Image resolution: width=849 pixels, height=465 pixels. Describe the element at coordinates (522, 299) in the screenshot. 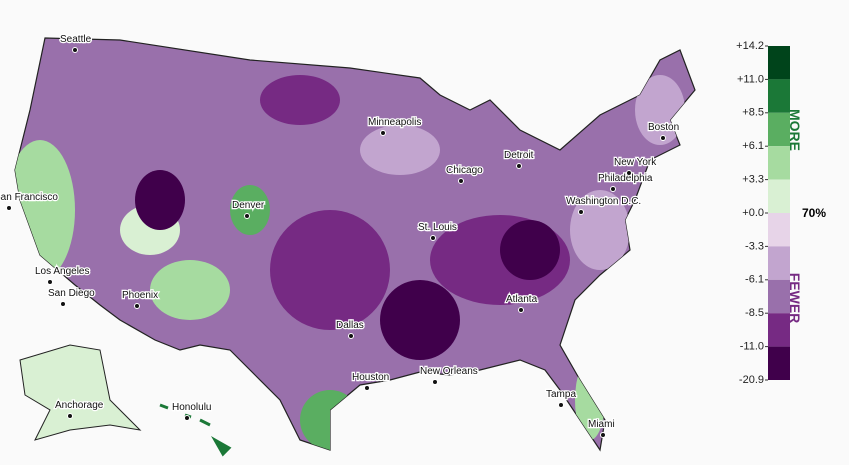

I see `city-label: Atlanta` at that location.